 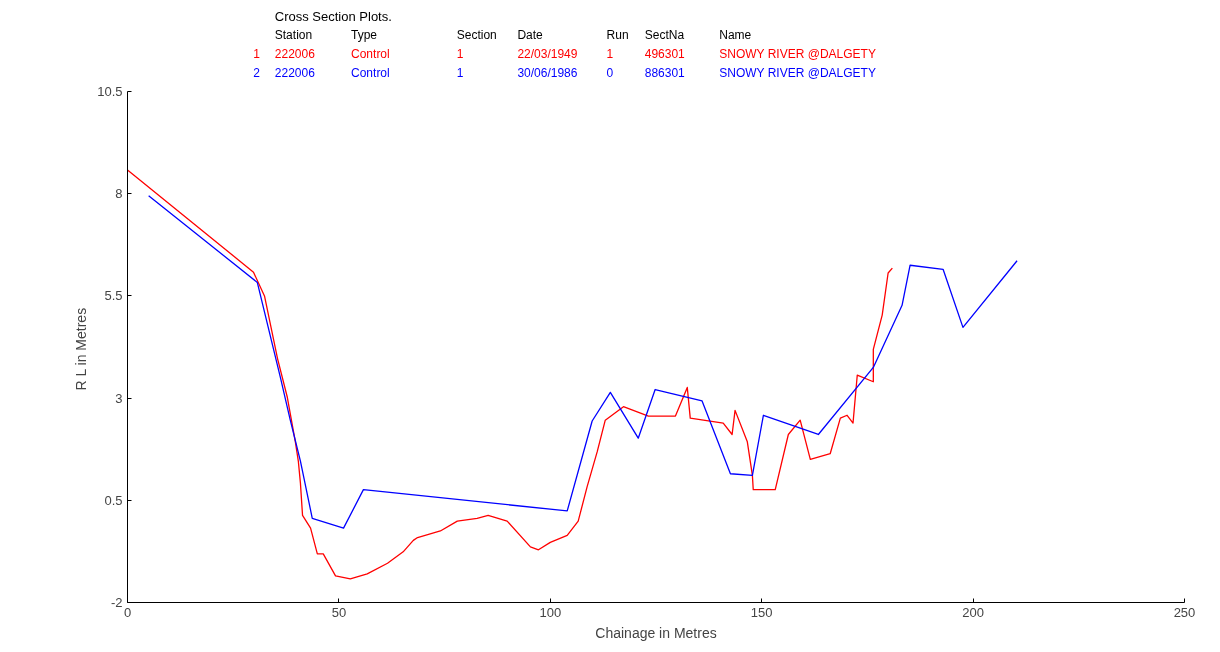 I want to click on text: 2 222006 Control 1 30/06/1986 0 886301 SNOWY RIVER @DALGETY, so click(x=564, y=72).